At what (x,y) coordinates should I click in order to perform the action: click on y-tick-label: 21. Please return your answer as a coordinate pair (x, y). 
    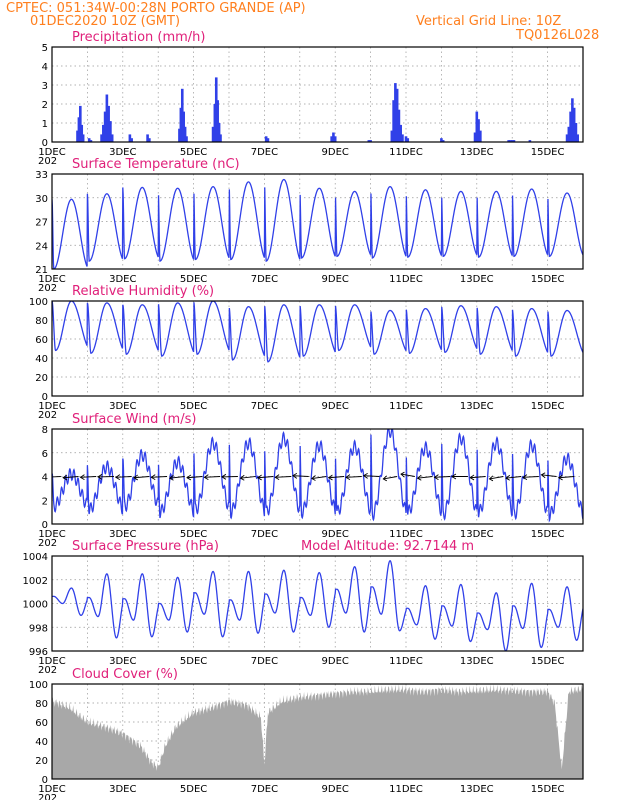
    Looking at the image, I should click on (41, 270).